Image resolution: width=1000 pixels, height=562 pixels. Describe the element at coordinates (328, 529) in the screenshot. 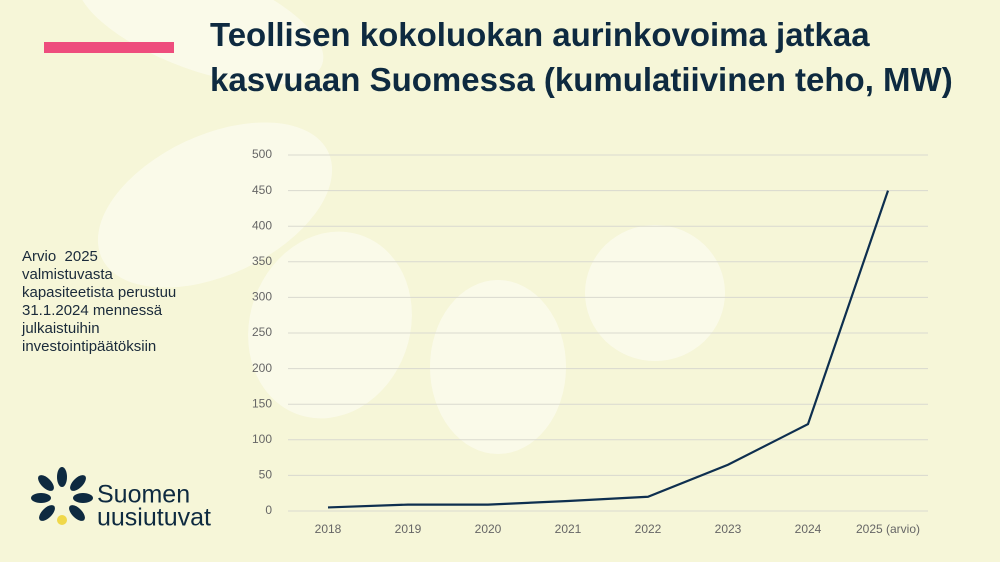

I see `x-tick-label: 2018` at that location.